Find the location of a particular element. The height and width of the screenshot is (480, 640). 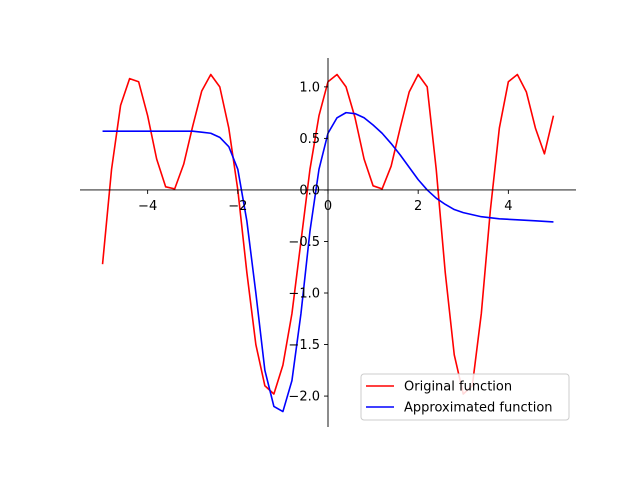

y-tick-label: −2.0 is located at coordinates (304, 397).